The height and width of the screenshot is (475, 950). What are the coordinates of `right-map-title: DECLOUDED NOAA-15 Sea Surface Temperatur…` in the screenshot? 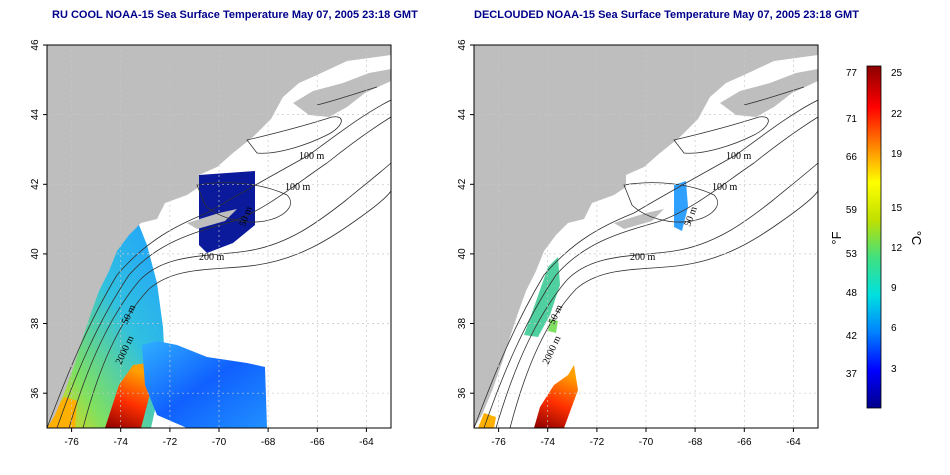 It's located at (666, 15).